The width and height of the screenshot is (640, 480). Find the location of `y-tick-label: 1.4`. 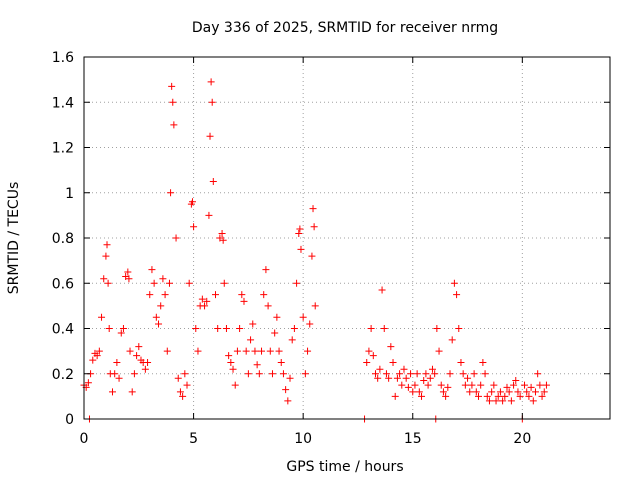

y-tick-label: 1.4 is located at coordinates (63, 103).